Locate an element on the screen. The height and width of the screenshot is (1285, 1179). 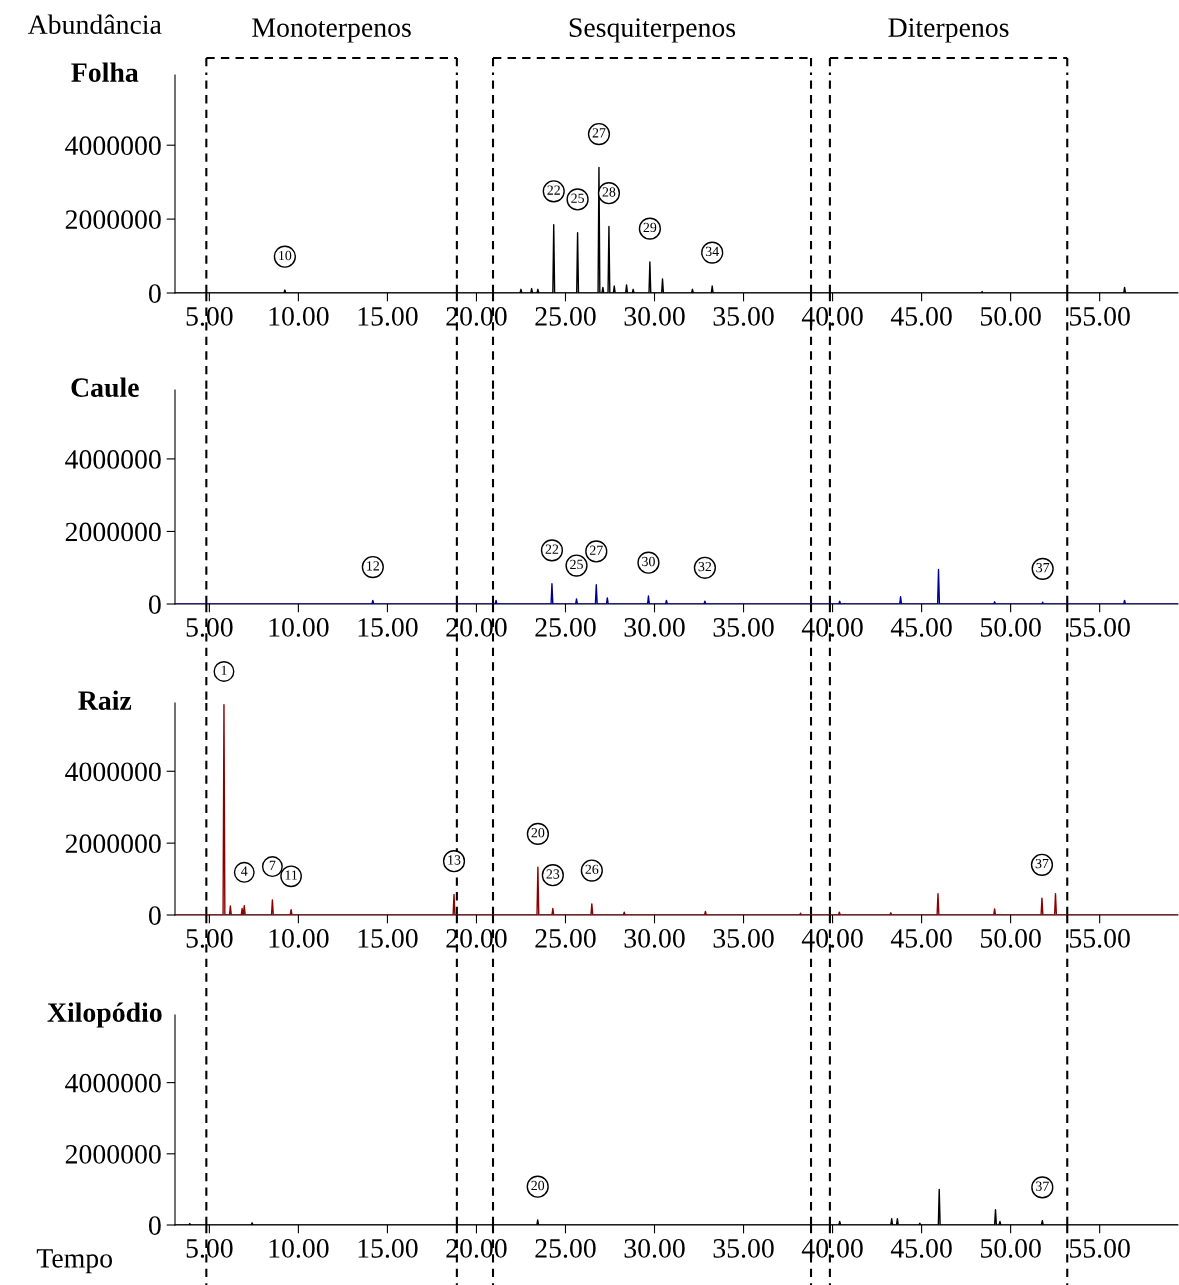
annotation: 1 is located at coordinates (224, 670).